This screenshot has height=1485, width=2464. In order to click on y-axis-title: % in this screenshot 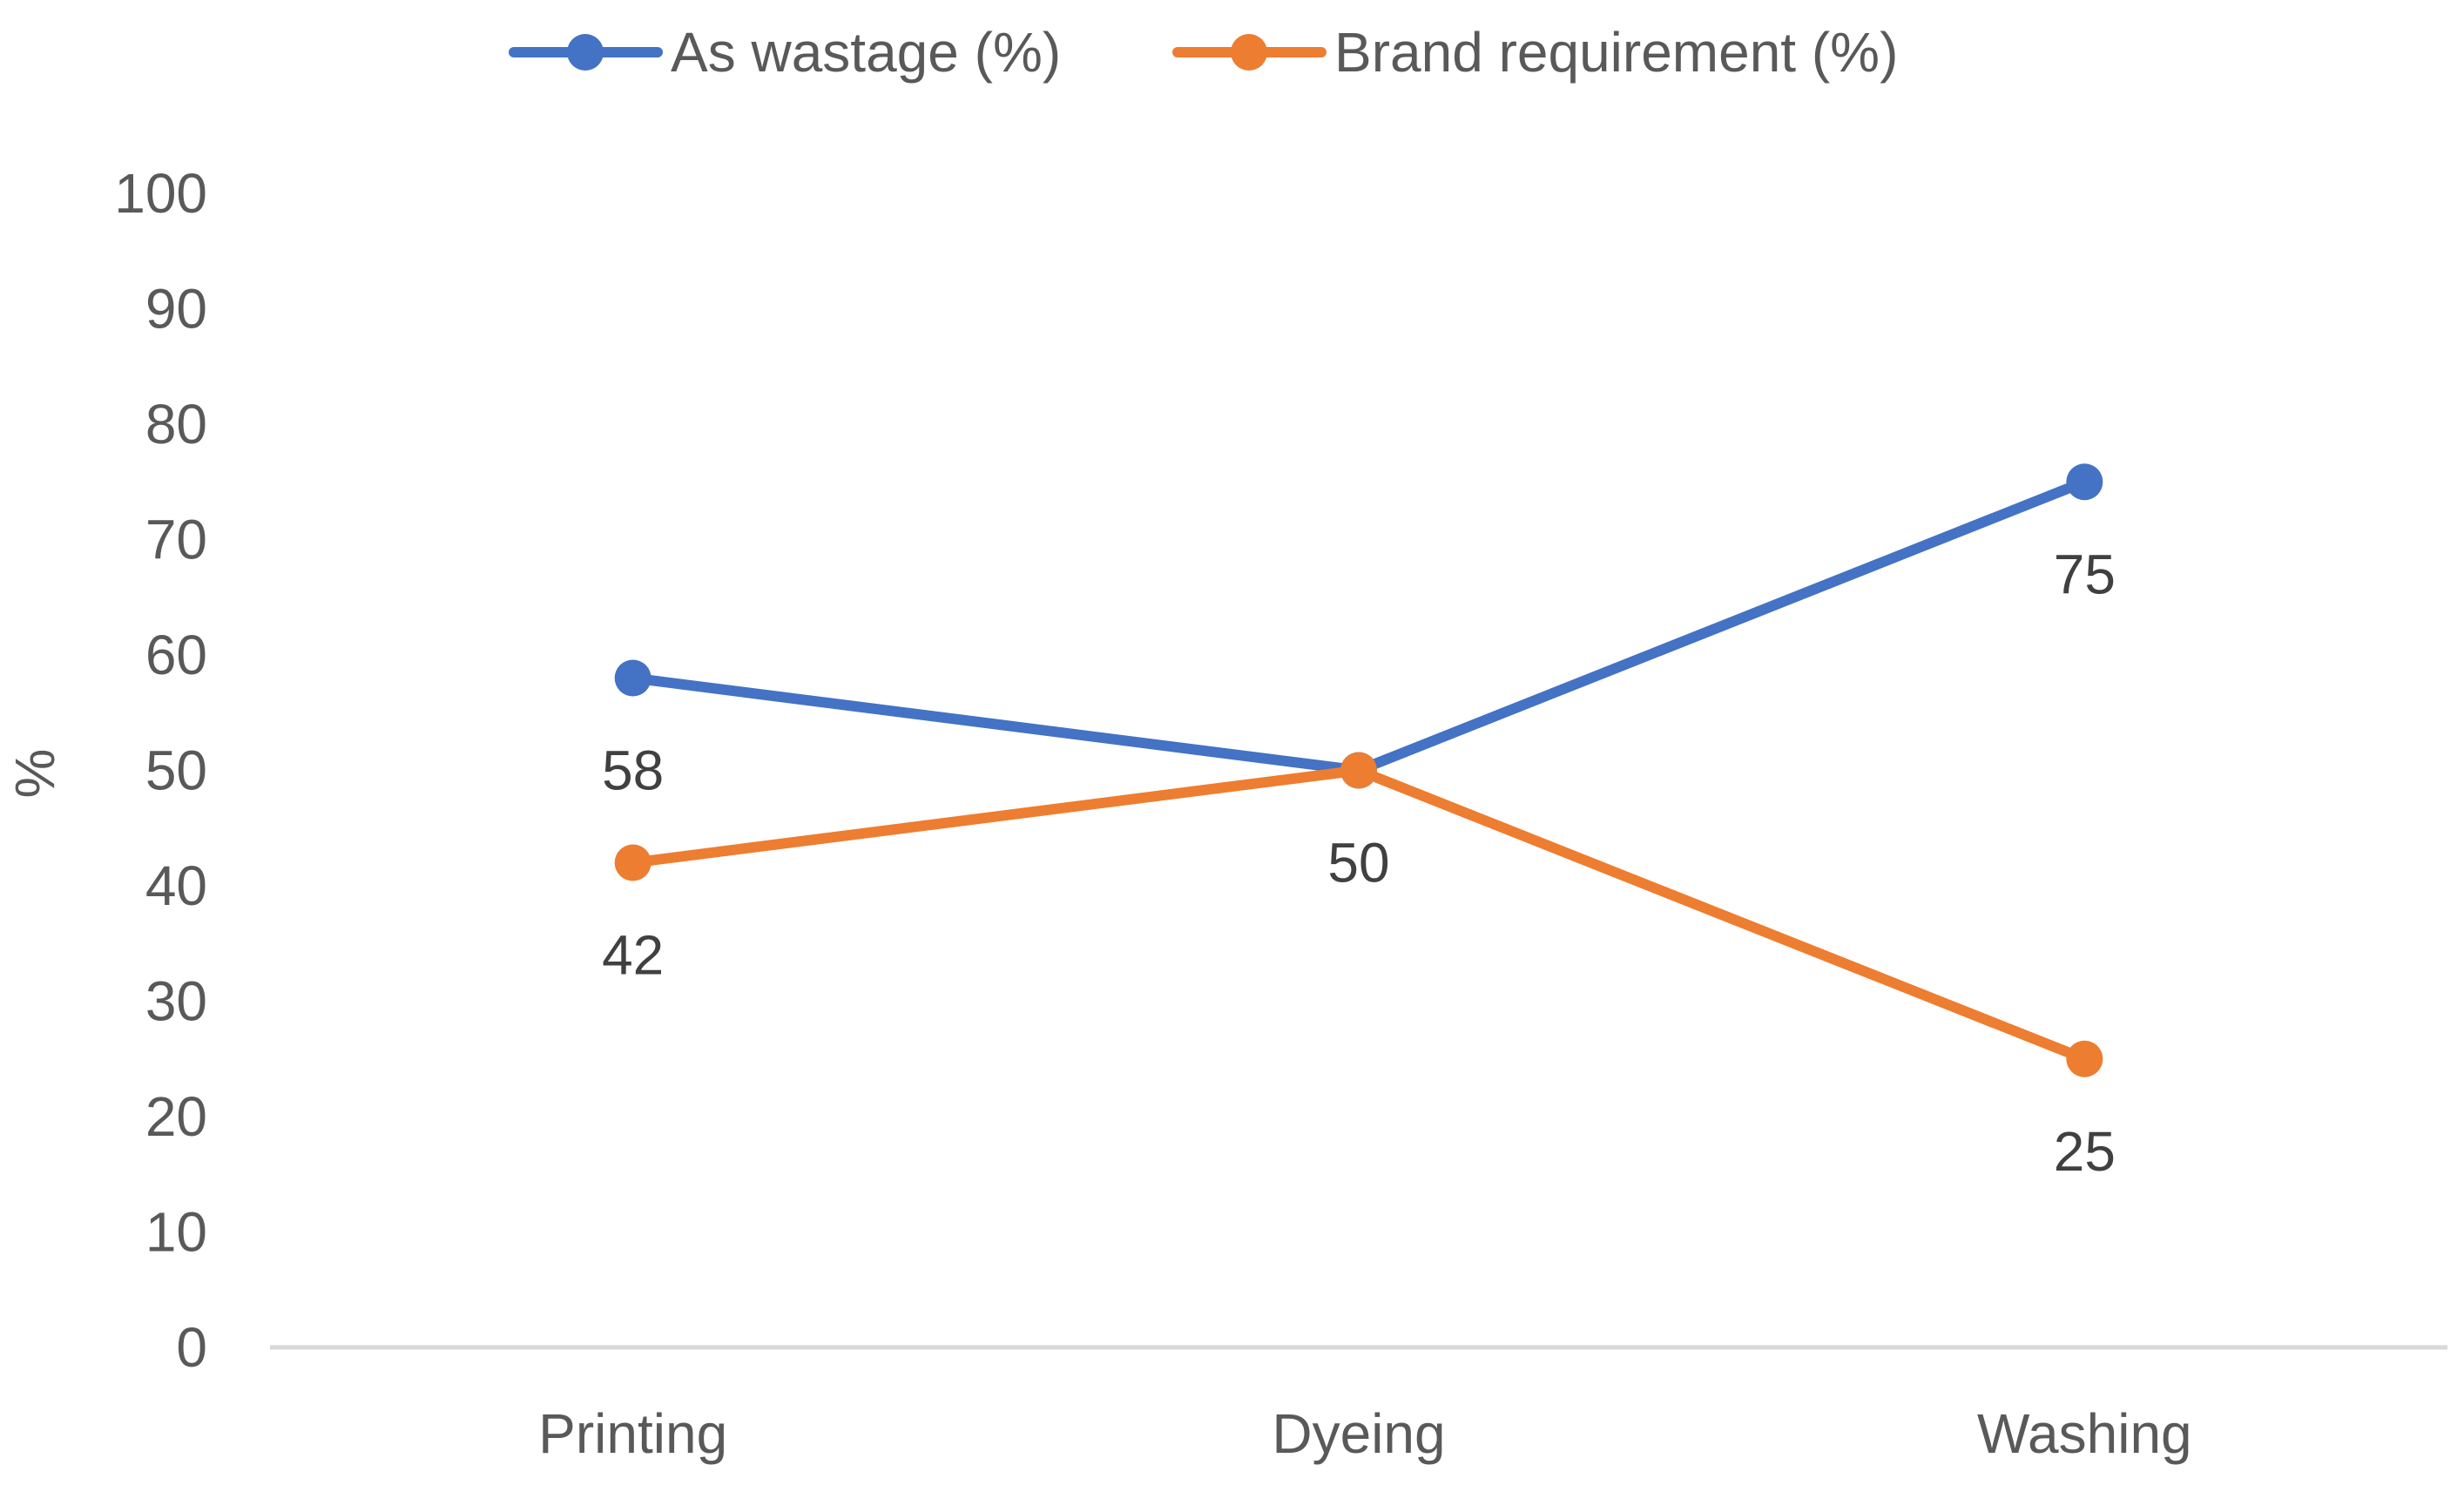, I will do `click(34, 774)`.